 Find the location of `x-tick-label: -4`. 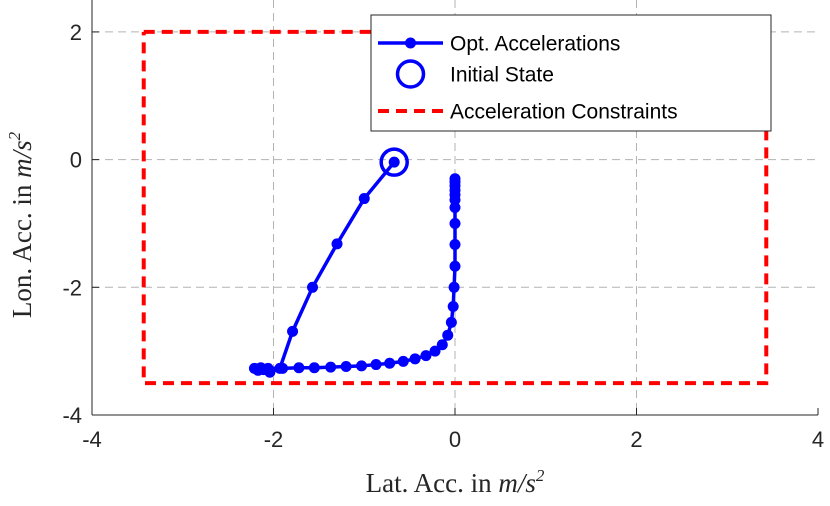

x-tick-label: -4 is located at coordinates (92, 439).